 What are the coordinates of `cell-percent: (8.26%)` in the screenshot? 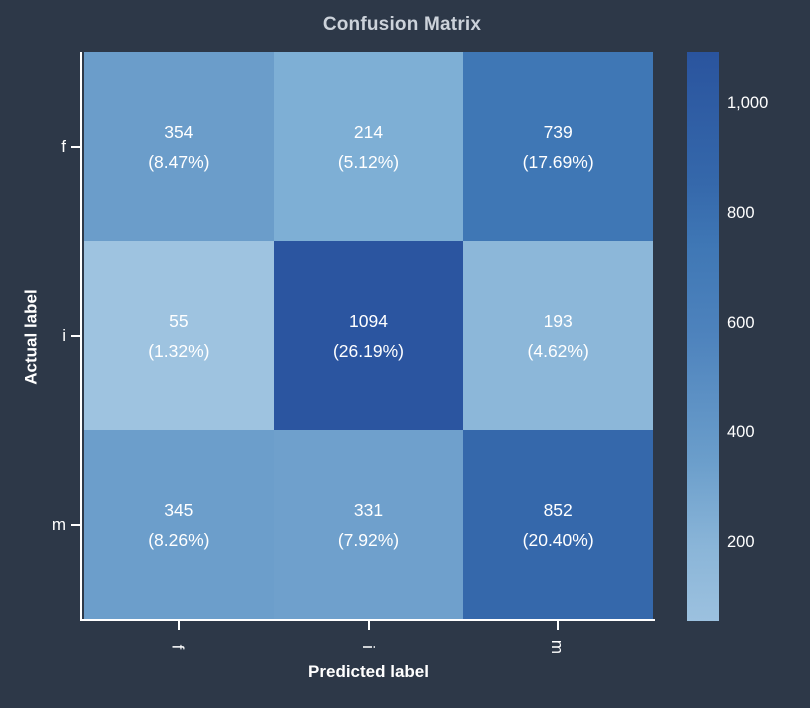 It's located at (179, 539).